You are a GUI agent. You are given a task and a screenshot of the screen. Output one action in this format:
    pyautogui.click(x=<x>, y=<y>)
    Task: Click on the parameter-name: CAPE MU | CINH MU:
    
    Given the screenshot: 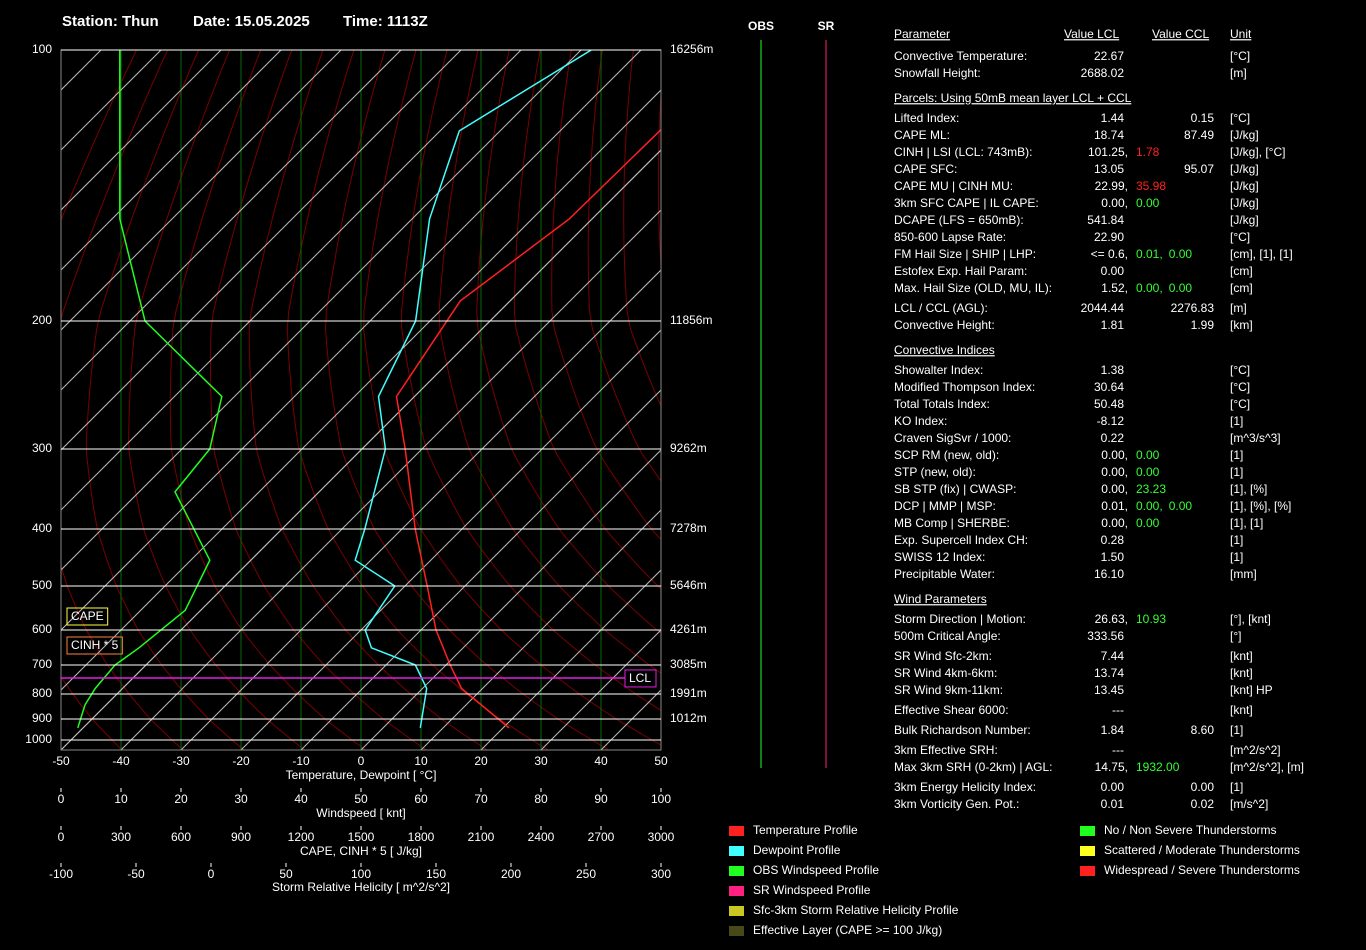 What is the action you would take?
    pyautogui.click(x=953, y=186)
    